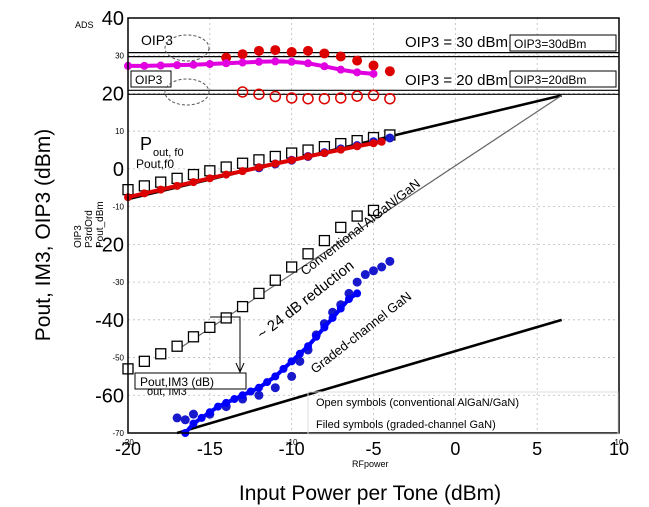 The image size is (649, 507). I want to click on x-tick-label-small: 10, so click(619, 442).